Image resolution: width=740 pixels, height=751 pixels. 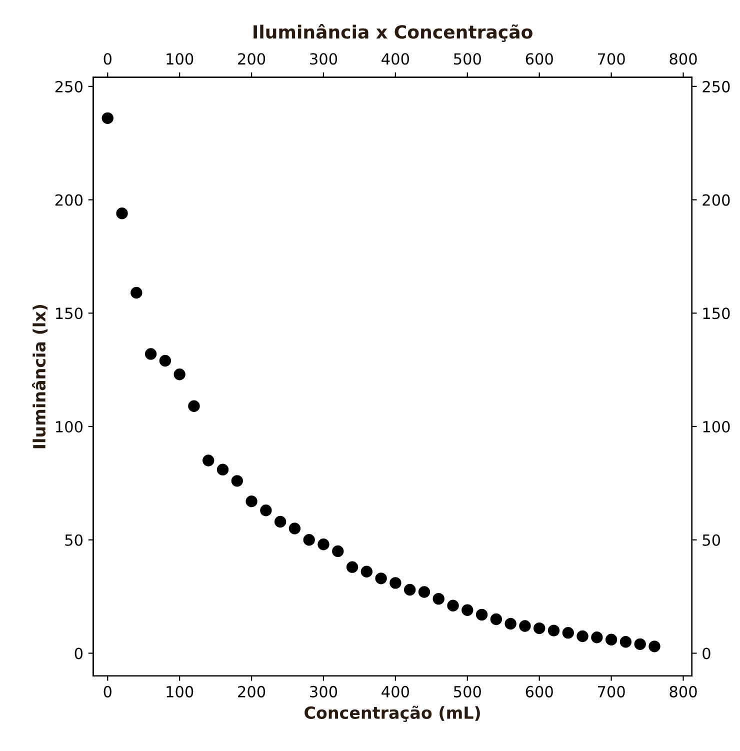 I want to click on y-tick-label: 200, so click(x=69, y=200).